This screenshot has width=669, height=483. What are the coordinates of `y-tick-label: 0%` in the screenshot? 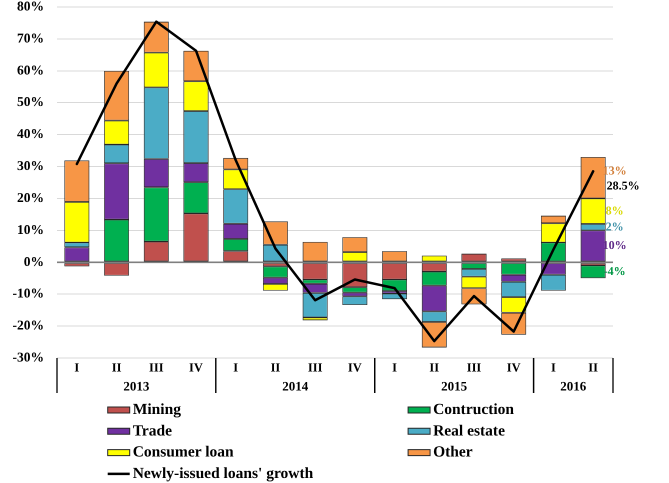 It's located at (34, 261).